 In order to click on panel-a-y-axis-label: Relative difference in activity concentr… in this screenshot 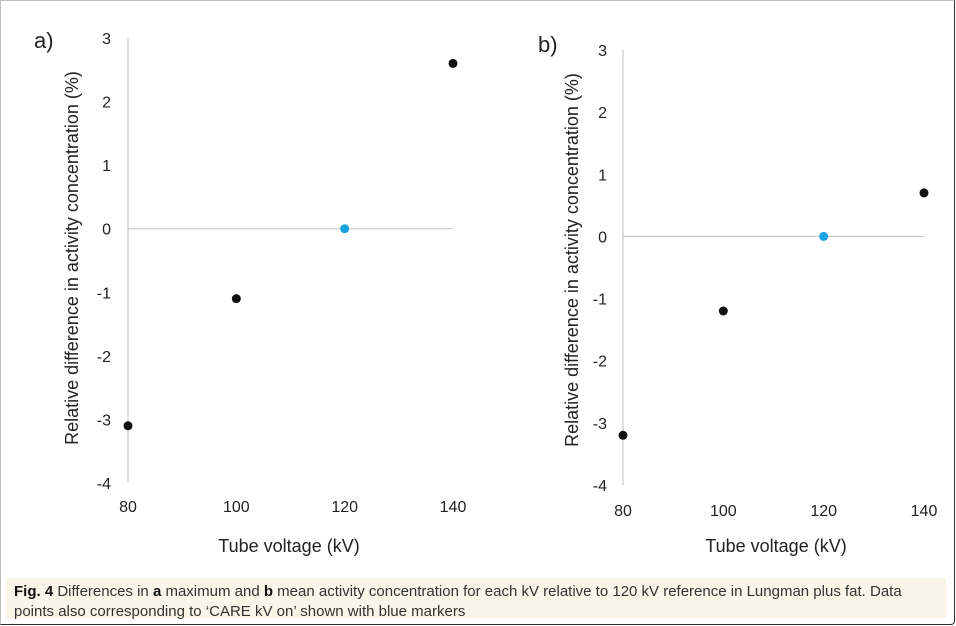, I will do `click(72, 258)`.